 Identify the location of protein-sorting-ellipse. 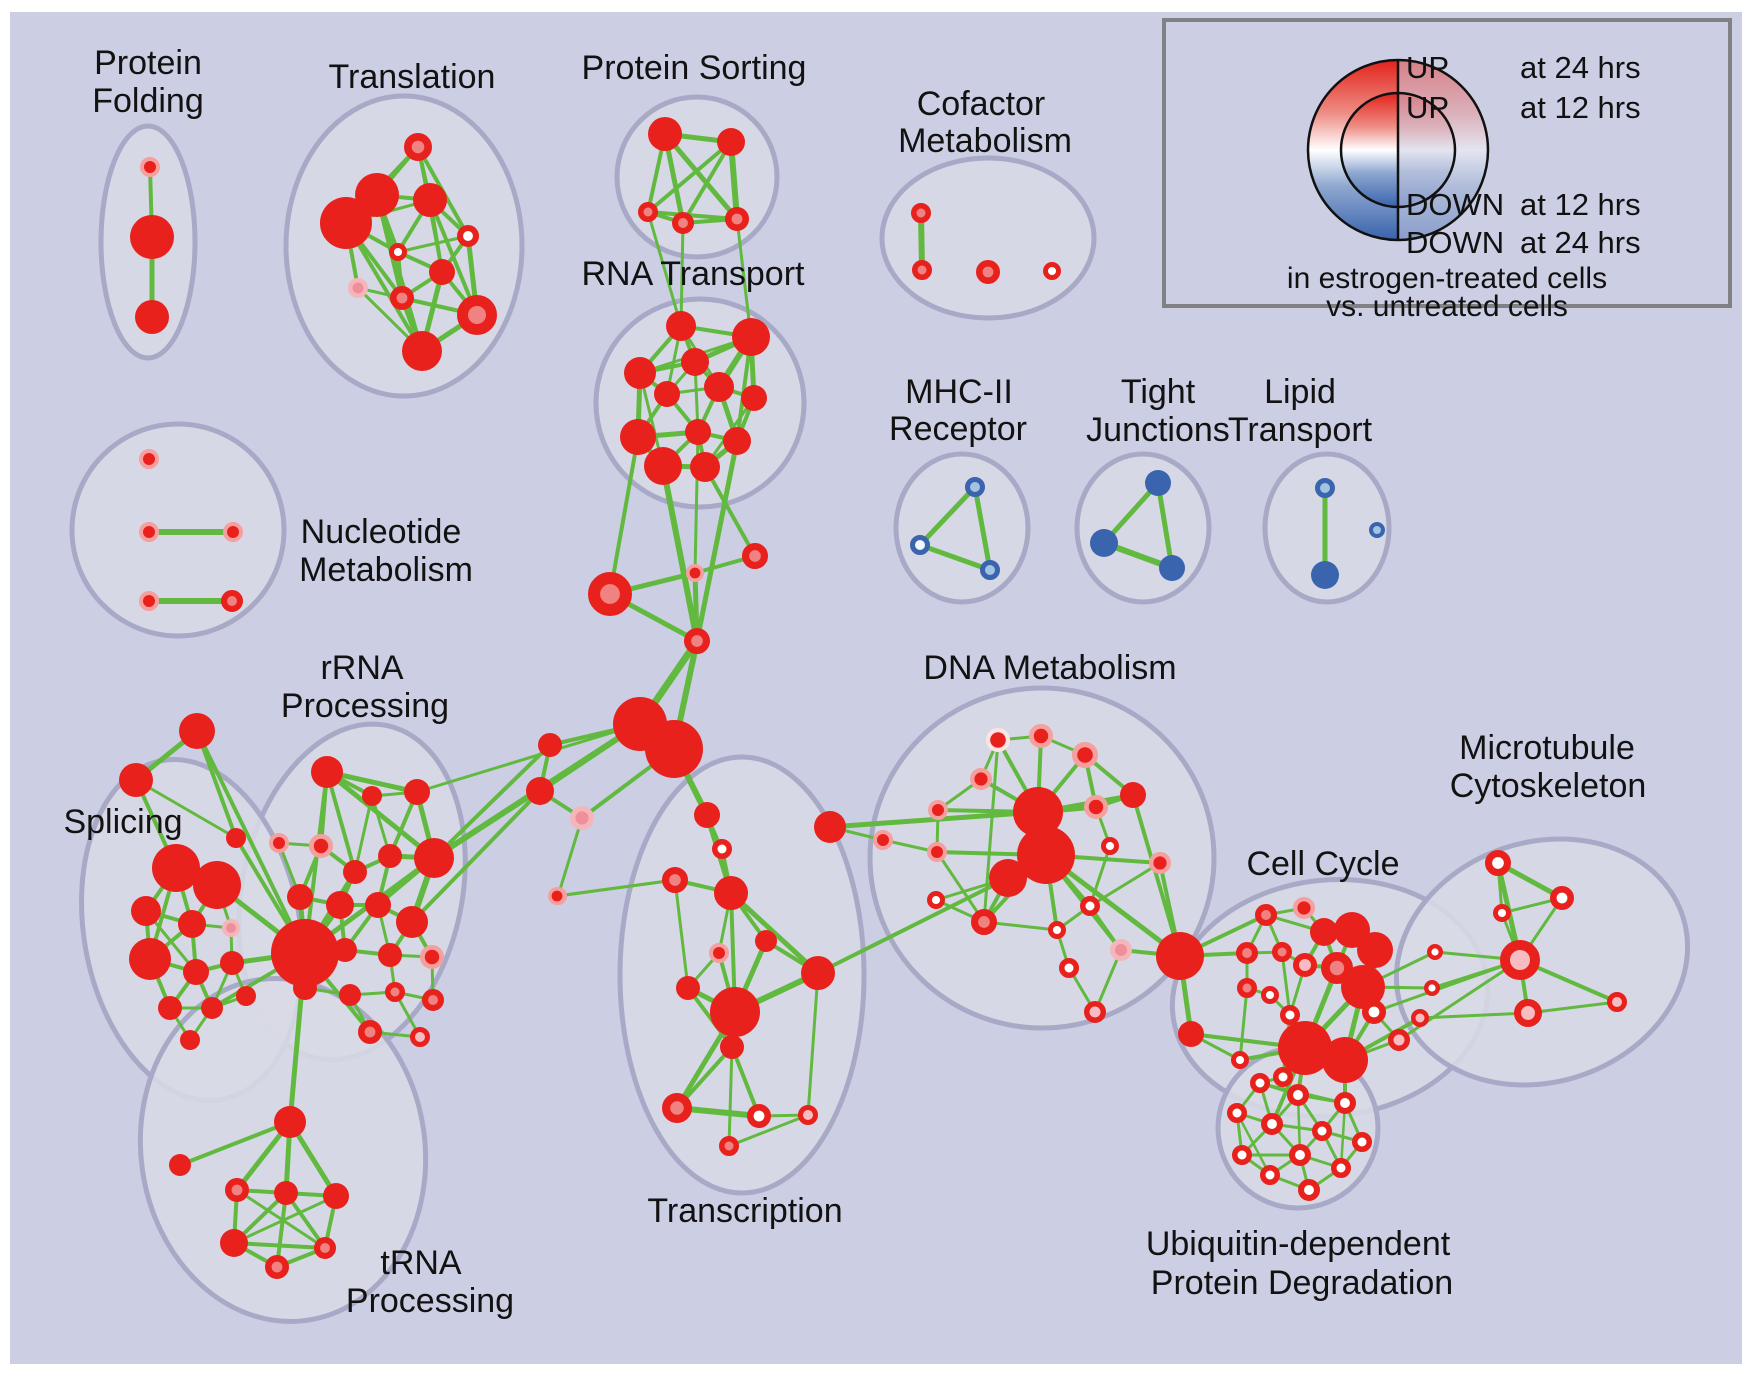
(697, 177).